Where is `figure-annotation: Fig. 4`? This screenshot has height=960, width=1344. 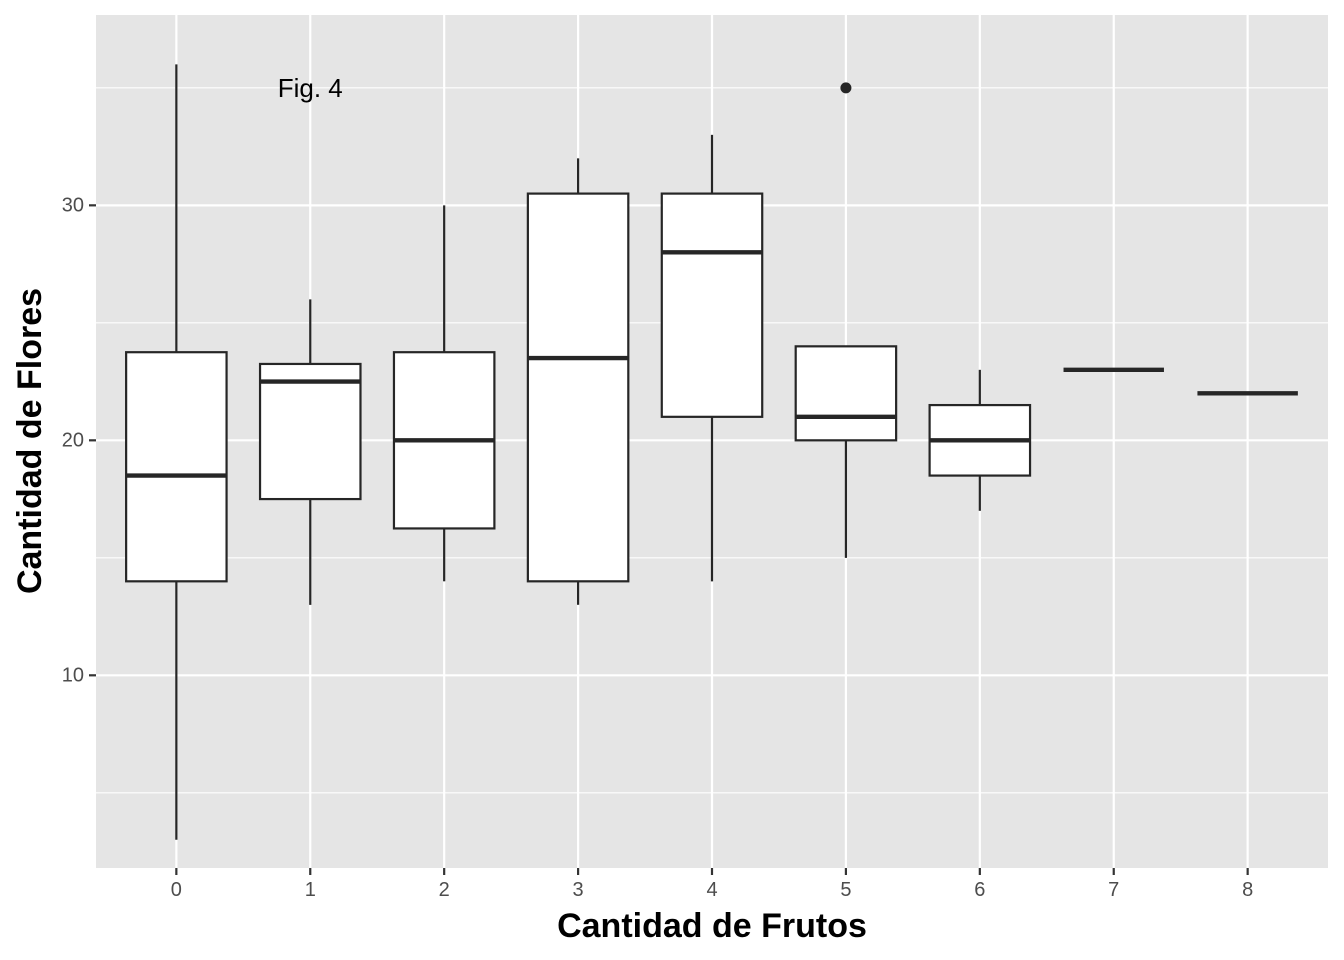
figure-annotation: Fig. 4 is located at coordinates (310, 88).